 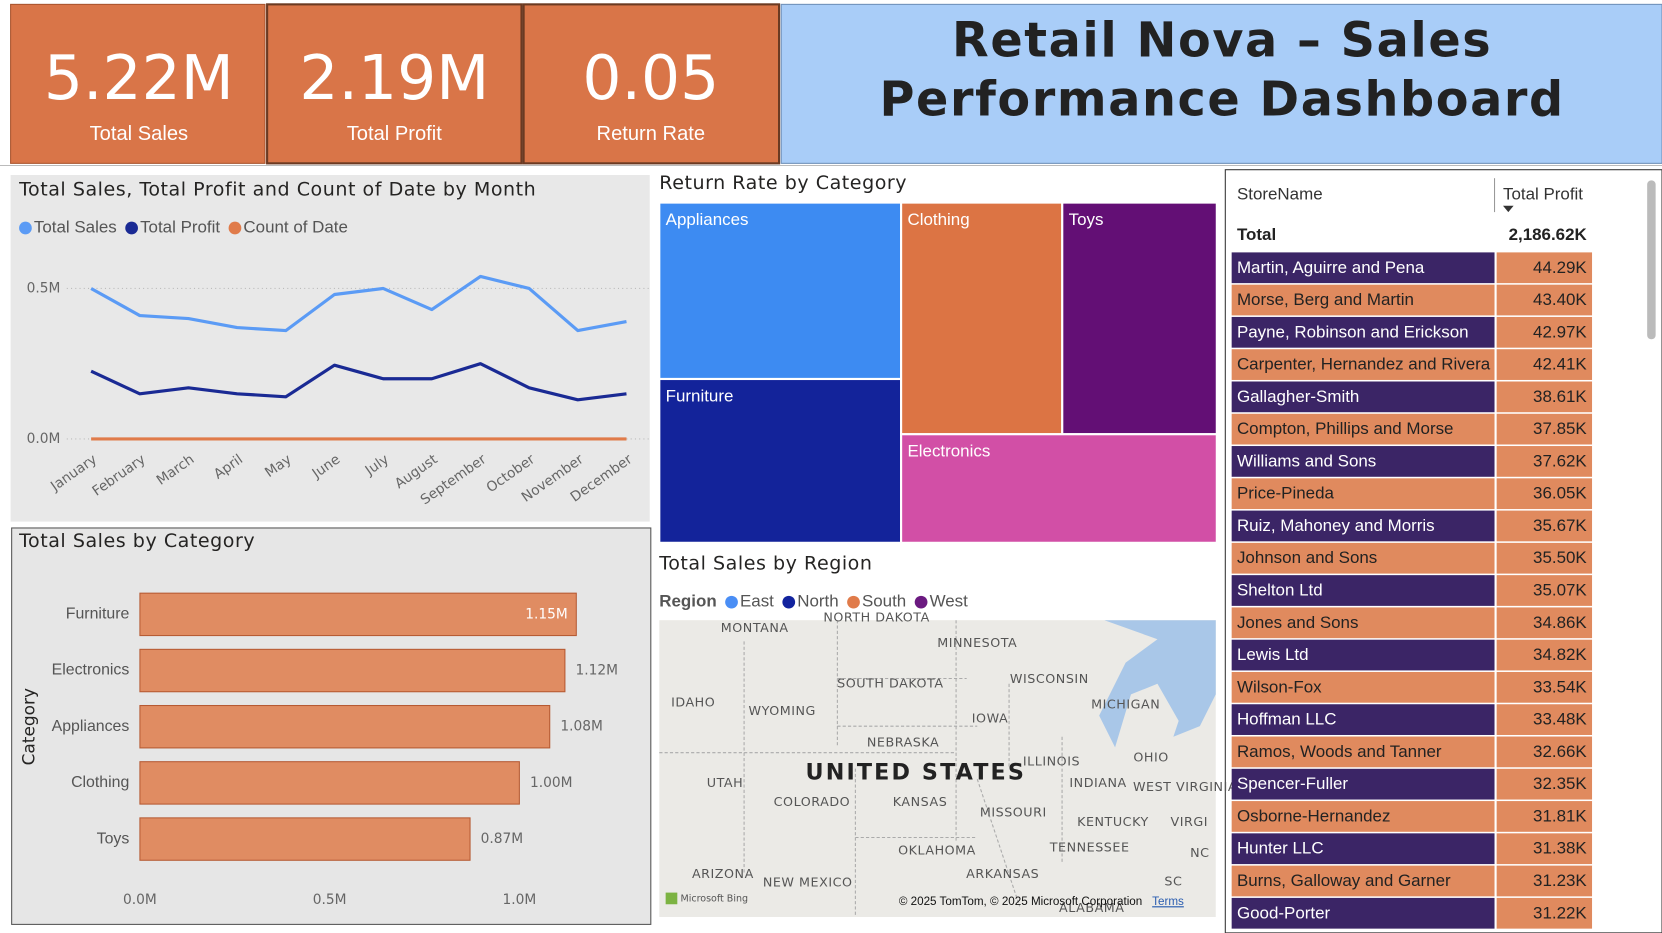 What do you see at coordinates (1344, 880) in the screenshot?
I see `store-name: Burns, Galloway and Garner` at bounding box center [1344, 880].